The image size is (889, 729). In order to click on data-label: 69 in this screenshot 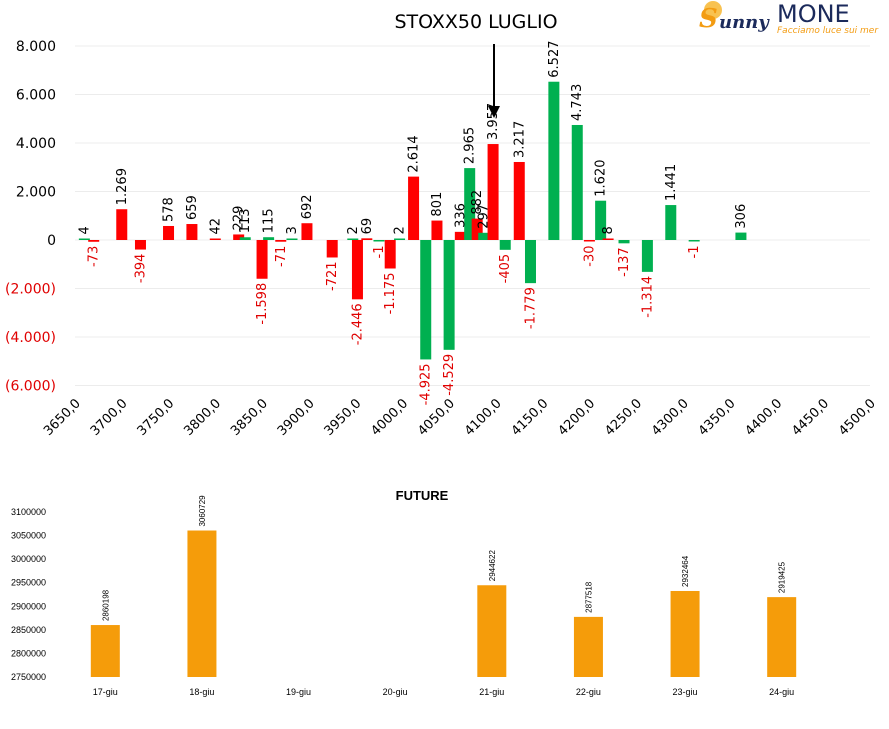, I will do `click(367, 226)`.